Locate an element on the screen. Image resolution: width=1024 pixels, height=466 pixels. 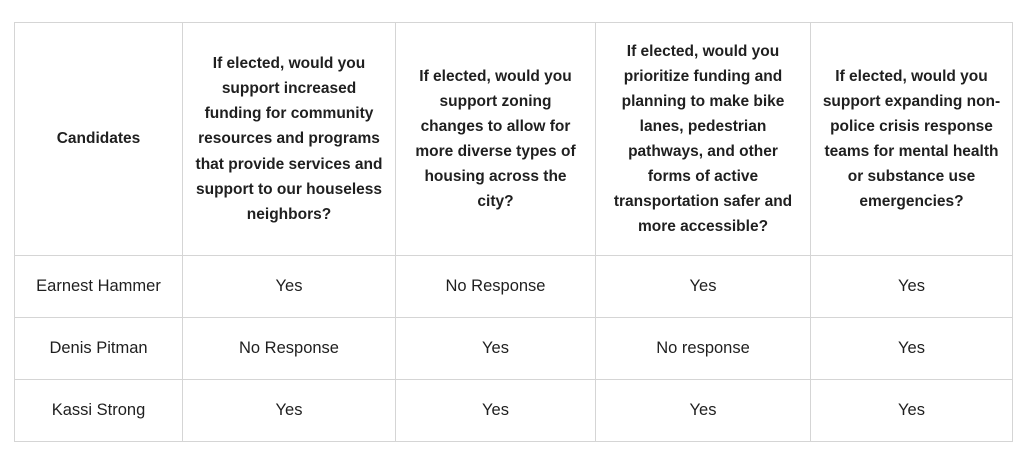
table-row-kassi-strong: Kassi Strong Yes Yes Yes Yes is located at coordinates (513, 410).